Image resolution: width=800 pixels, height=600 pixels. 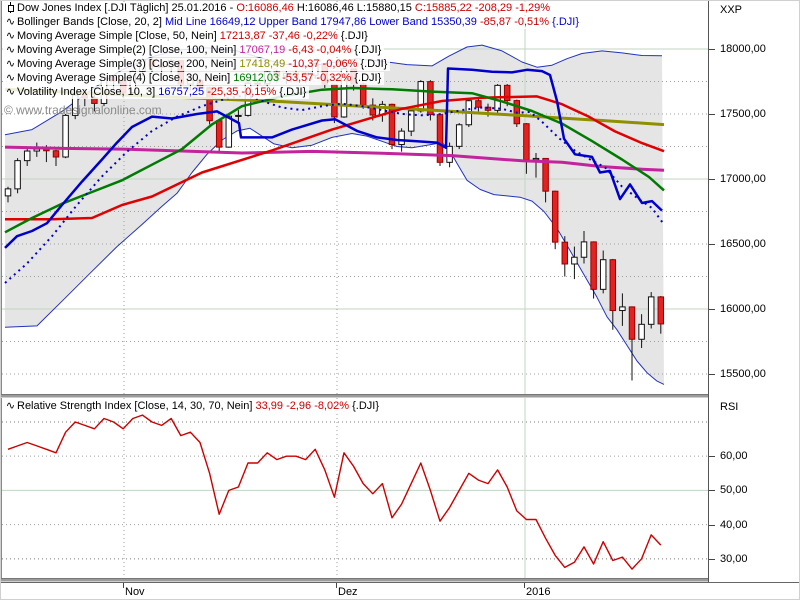 What do you see at coordinates (264, 50) in the screenshot?
I see `legend-text-segment: 17067,19` at bounding box center [264, 50].